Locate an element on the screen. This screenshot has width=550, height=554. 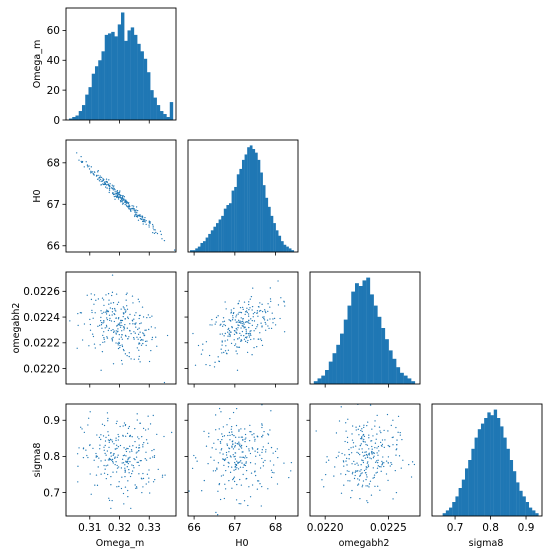
y-tick-label: 0.7 is located at coordinates (51, 493).